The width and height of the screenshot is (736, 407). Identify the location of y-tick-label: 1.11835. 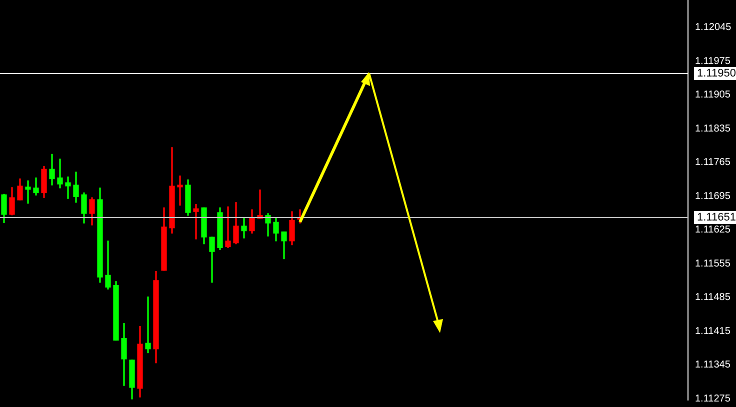
(713, 128).